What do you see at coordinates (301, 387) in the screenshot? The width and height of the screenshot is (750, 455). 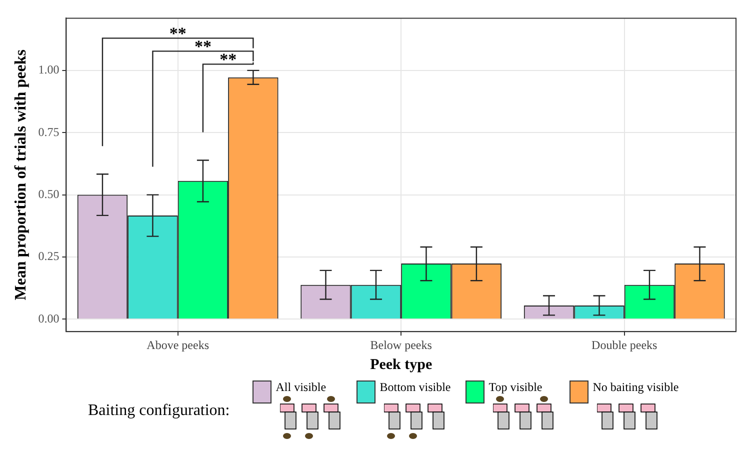 I see `legend-label: All visible` at bounding box center [301, 387].